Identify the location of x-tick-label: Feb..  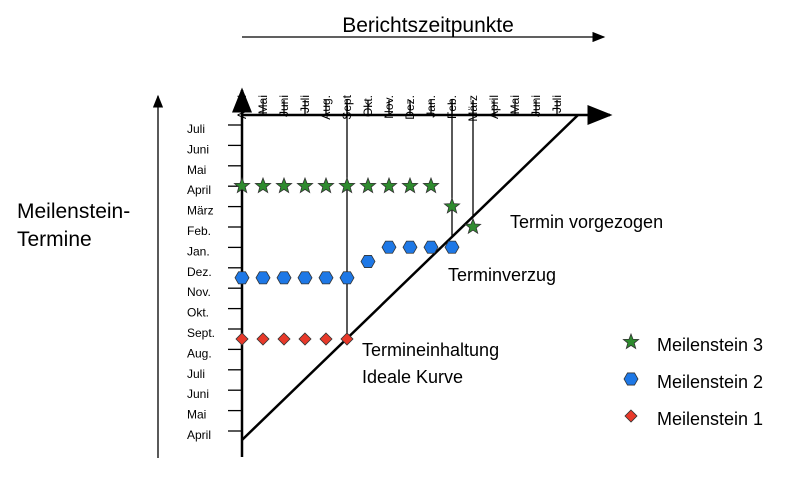
(452, 107).